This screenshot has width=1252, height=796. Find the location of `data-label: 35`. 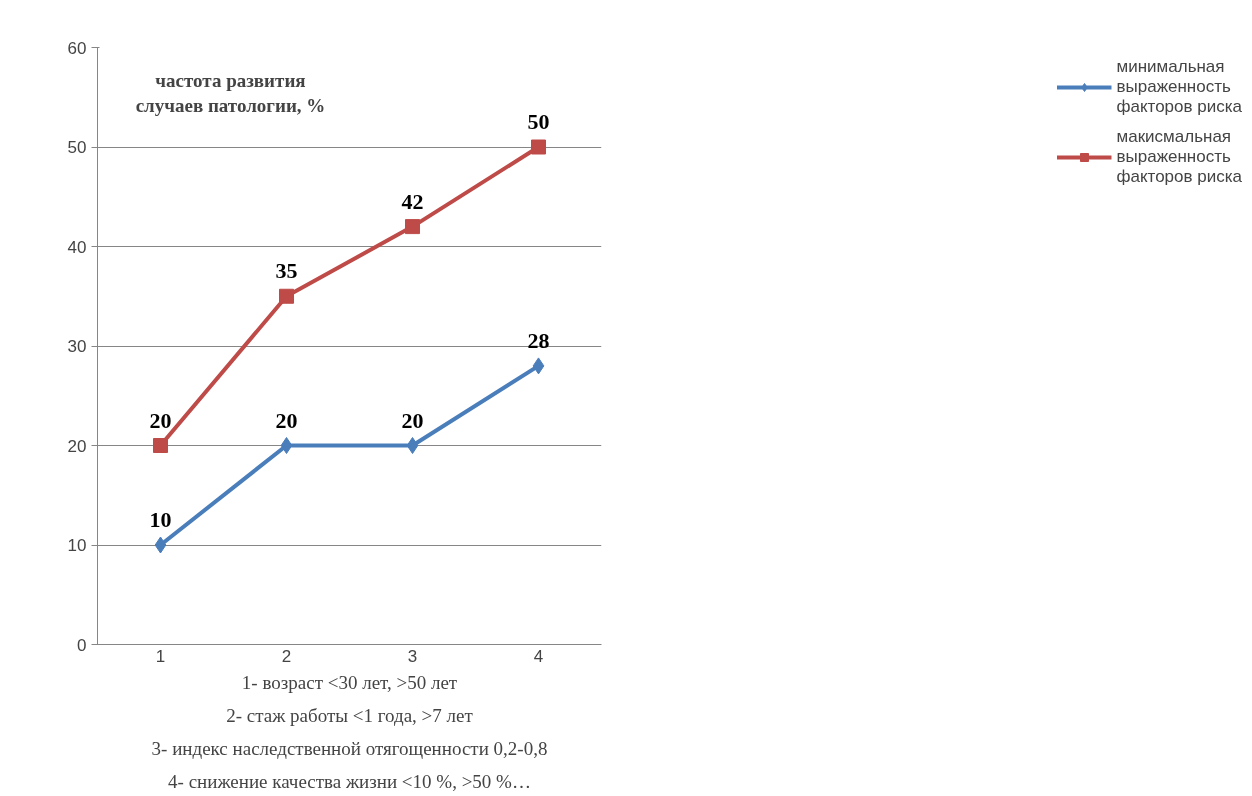

data-label: 35 is located at coordinates (286, 271).